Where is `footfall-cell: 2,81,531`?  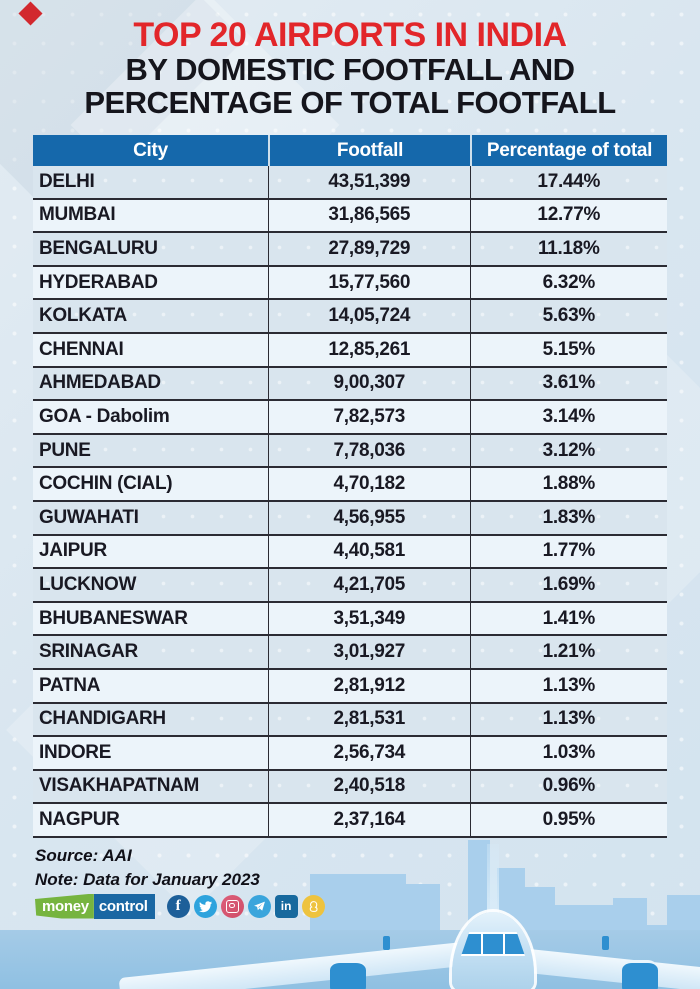 footfall-cell: 2,81,531 is located at coordinates (370, 719).